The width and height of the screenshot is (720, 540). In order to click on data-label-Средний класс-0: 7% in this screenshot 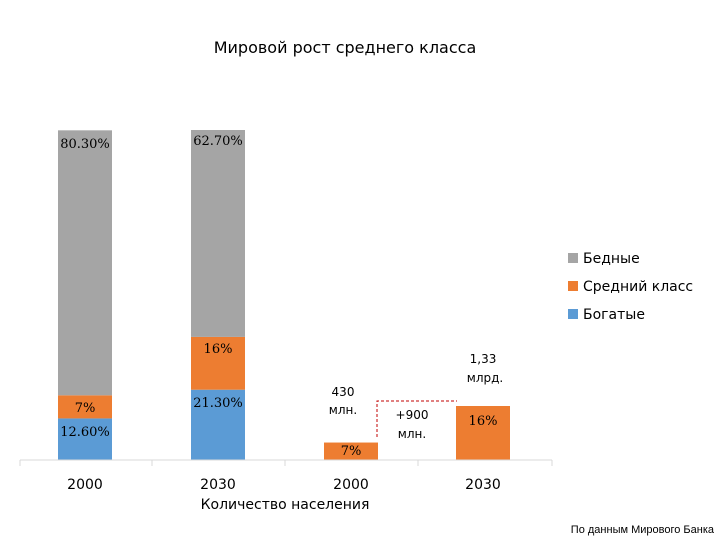, I will do `click(85, 408)`.